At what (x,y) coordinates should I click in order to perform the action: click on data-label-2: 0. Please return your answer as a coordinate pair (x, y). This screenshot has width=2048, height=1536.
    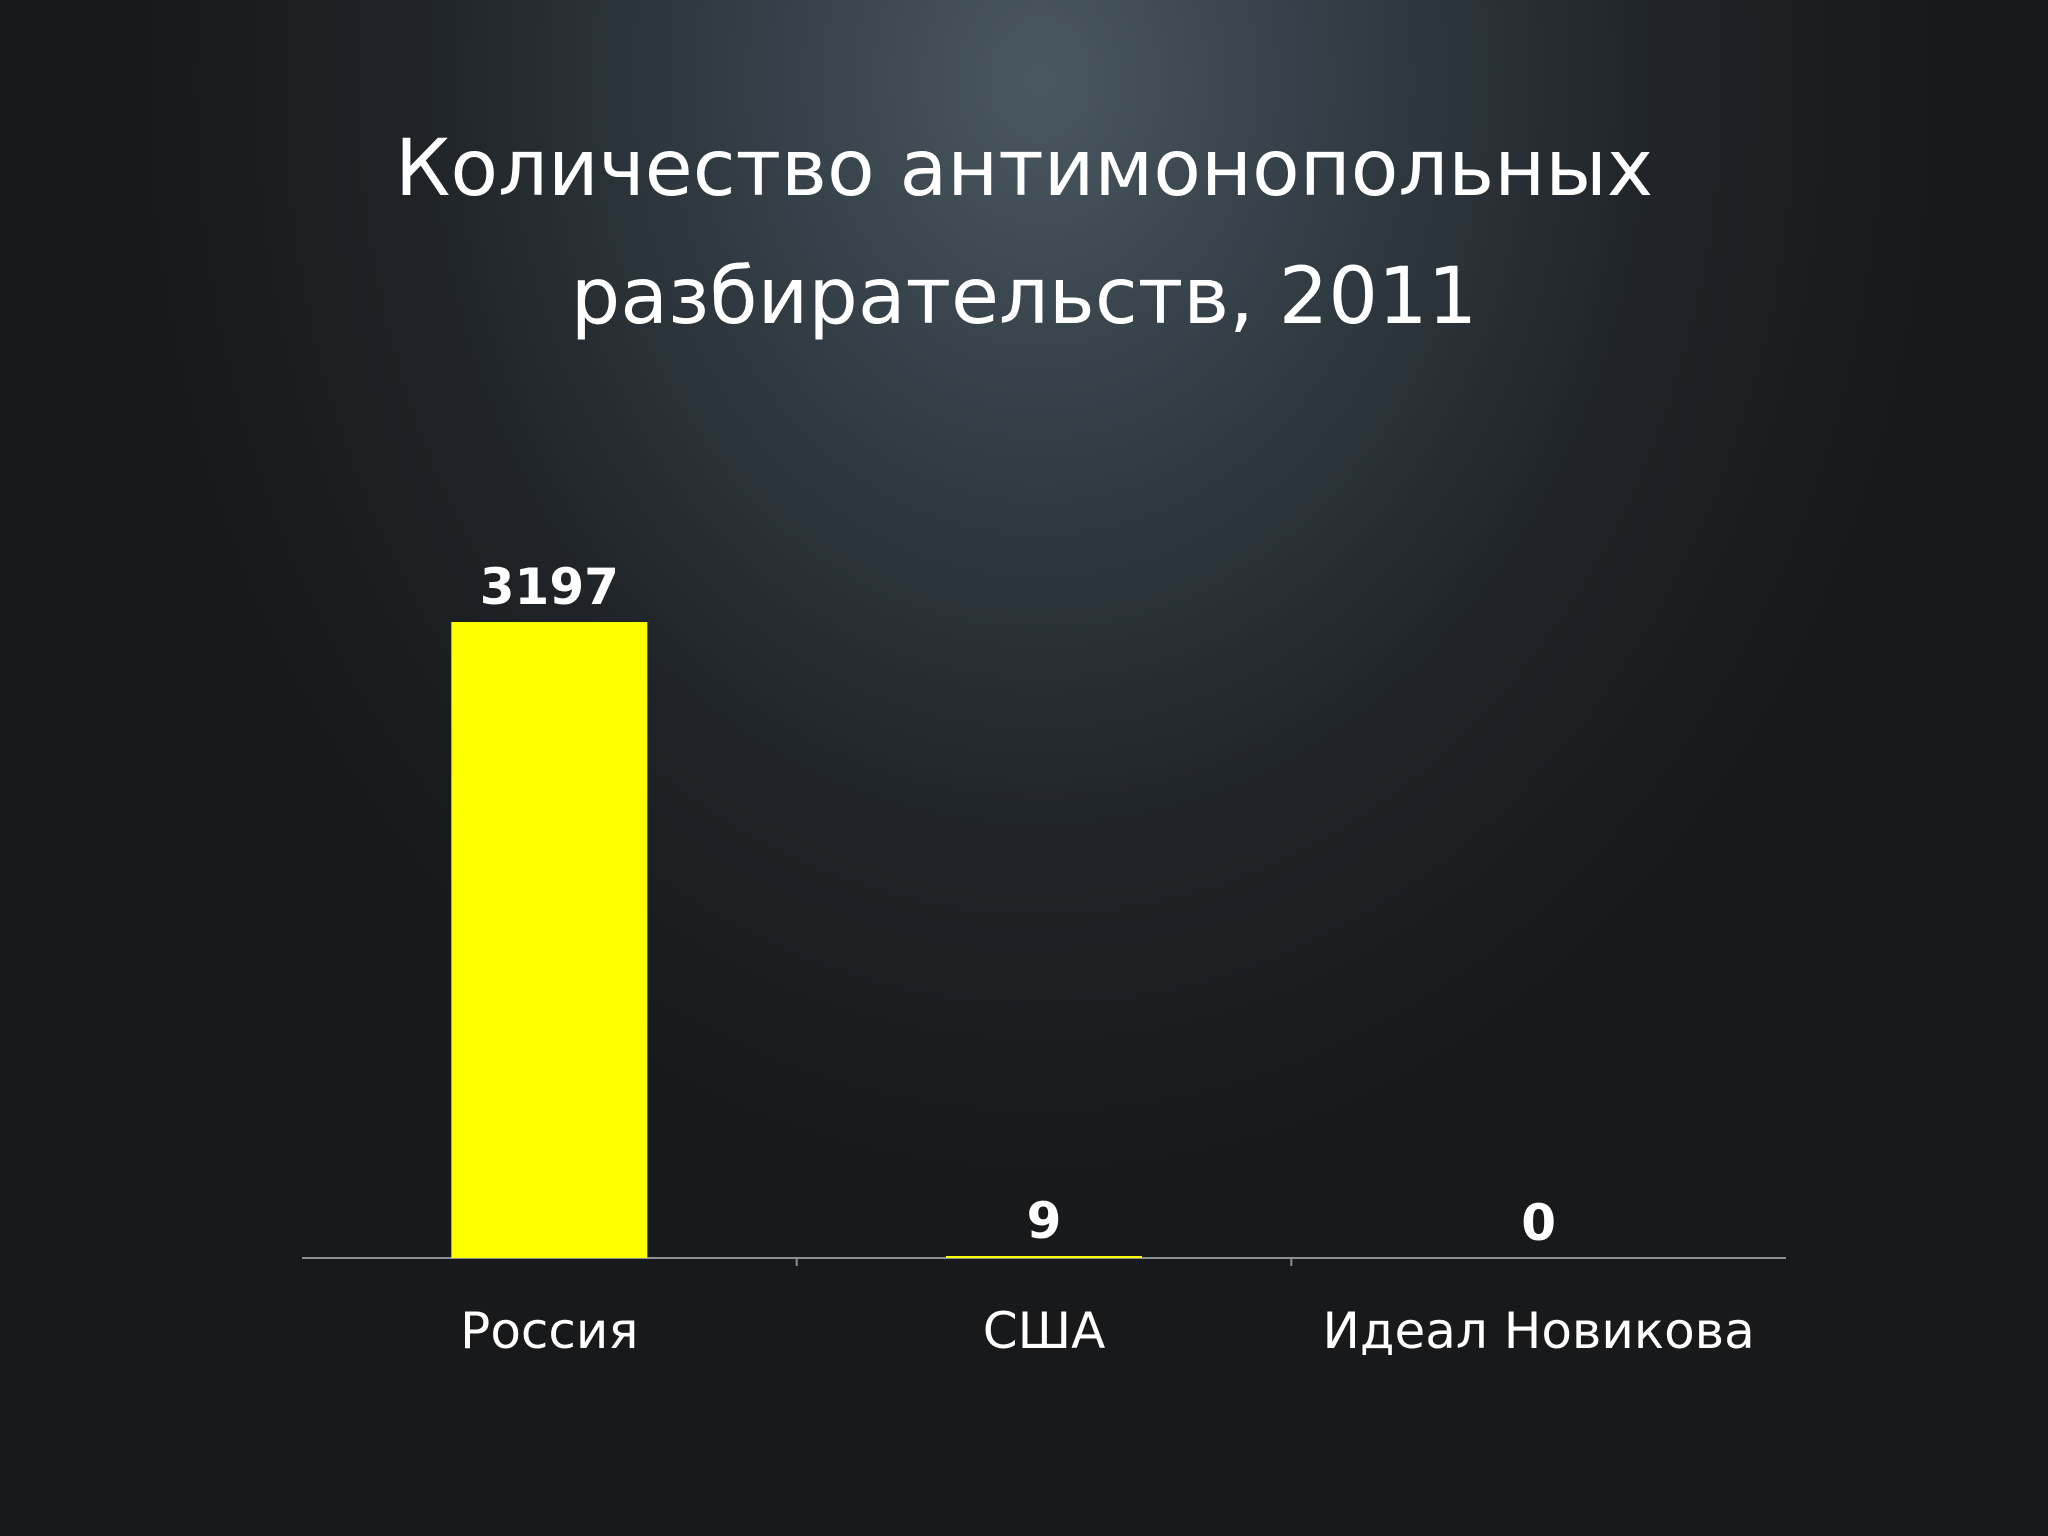
    Looking at the image, I should click on (1538, 1223).